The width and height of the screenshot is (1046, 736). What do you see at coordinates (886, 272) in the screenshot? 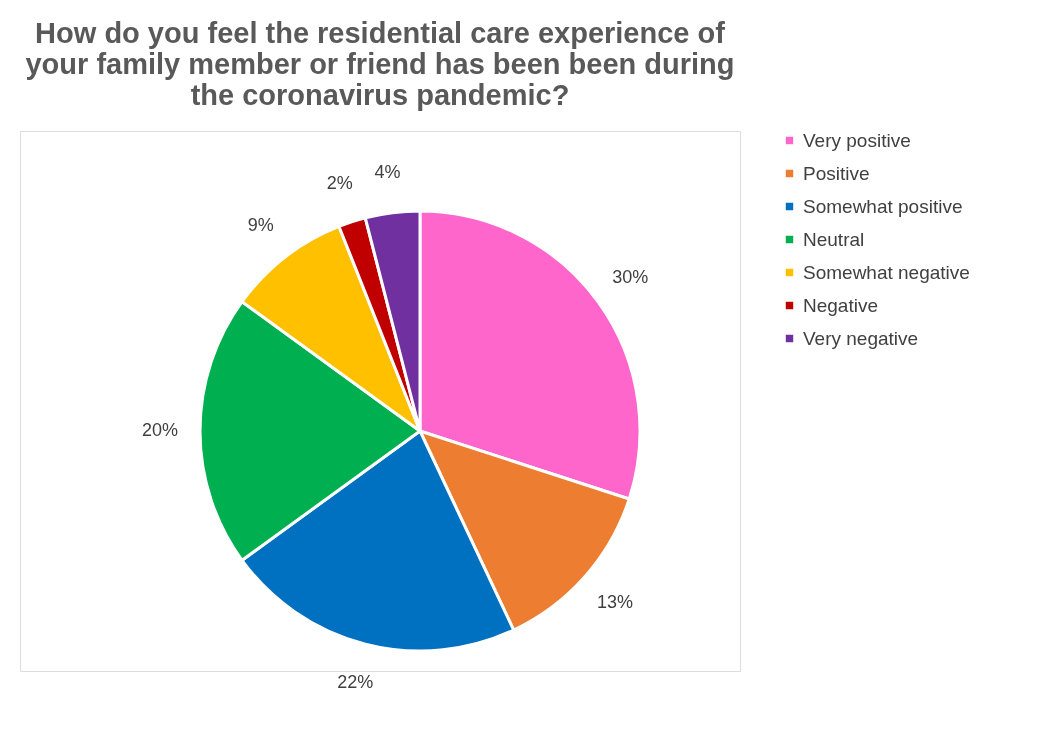
I see `legend-label: Somewhat negative` at bounding box center [886, 272].